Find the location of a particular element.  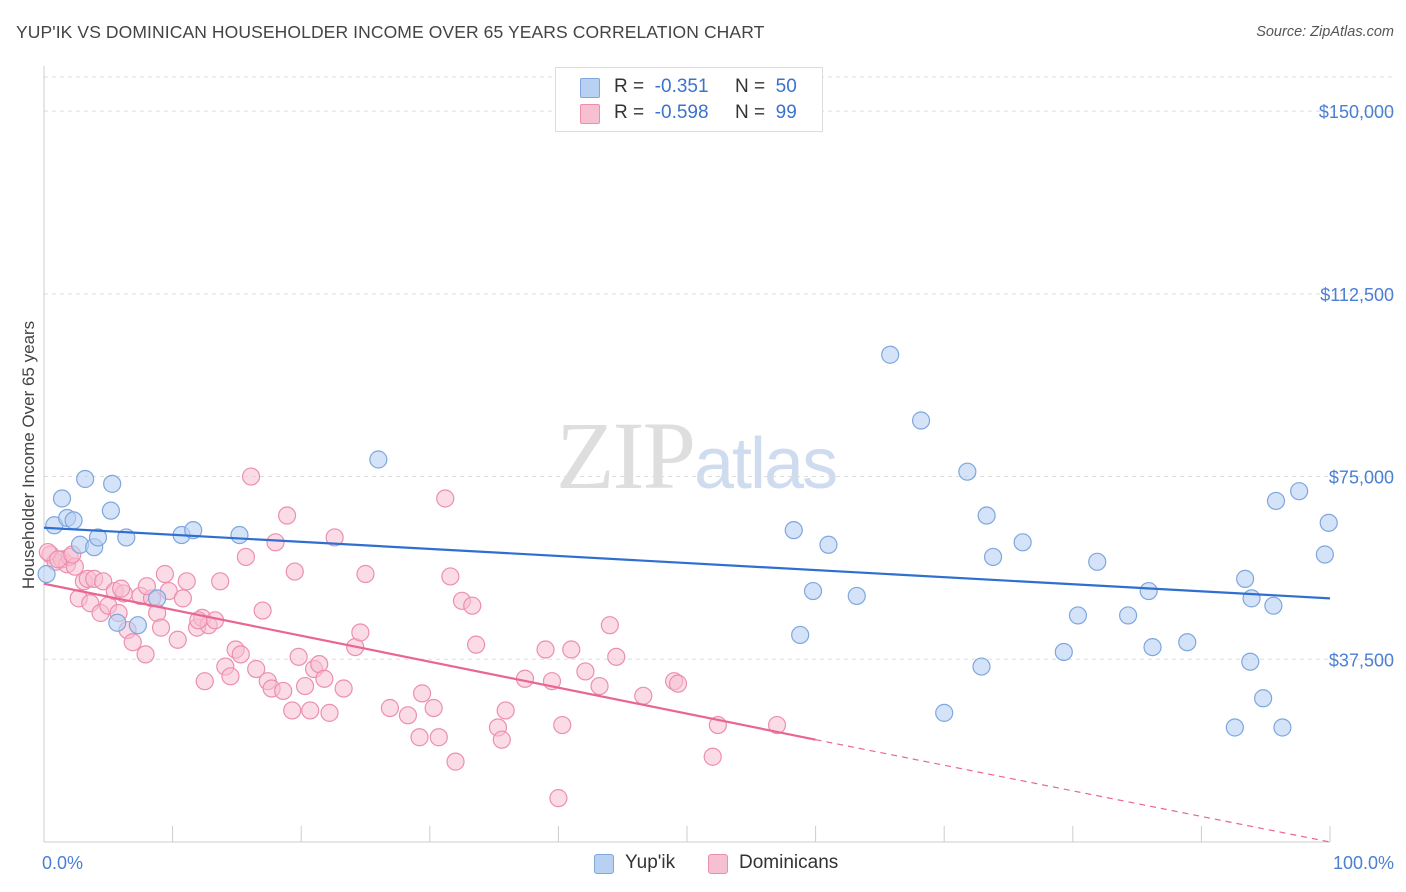

y-tick-label: $112,500 is located at coordinates (1357, 295).